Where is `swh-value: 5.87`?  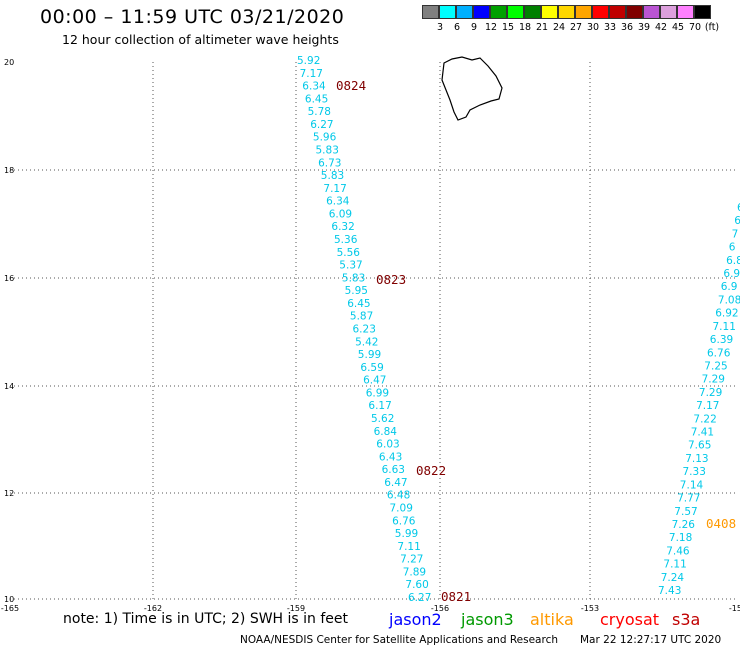 swh-value: 5.87 is located at coordinates (361, 317).